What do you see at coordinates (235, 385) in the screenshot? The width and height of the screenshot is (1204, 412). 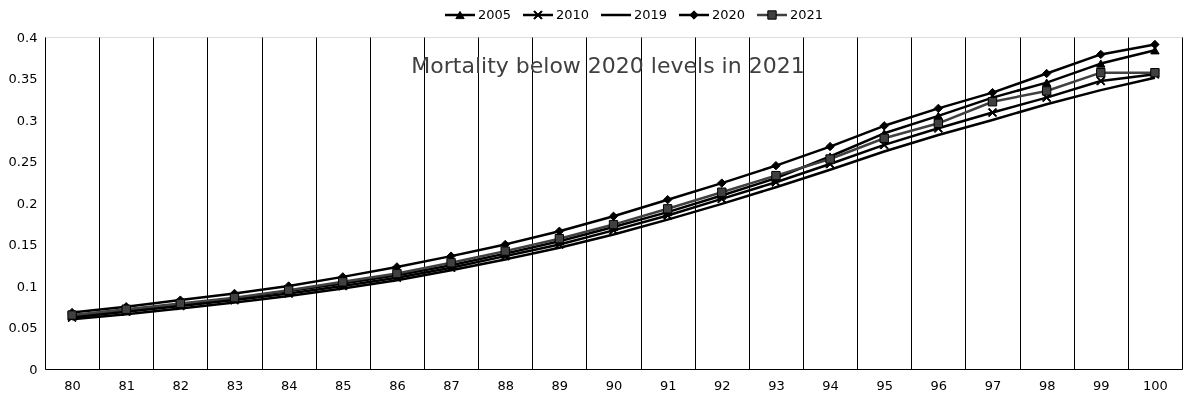 I see `x-tick-label: 83` at bounding box center [235, 385].